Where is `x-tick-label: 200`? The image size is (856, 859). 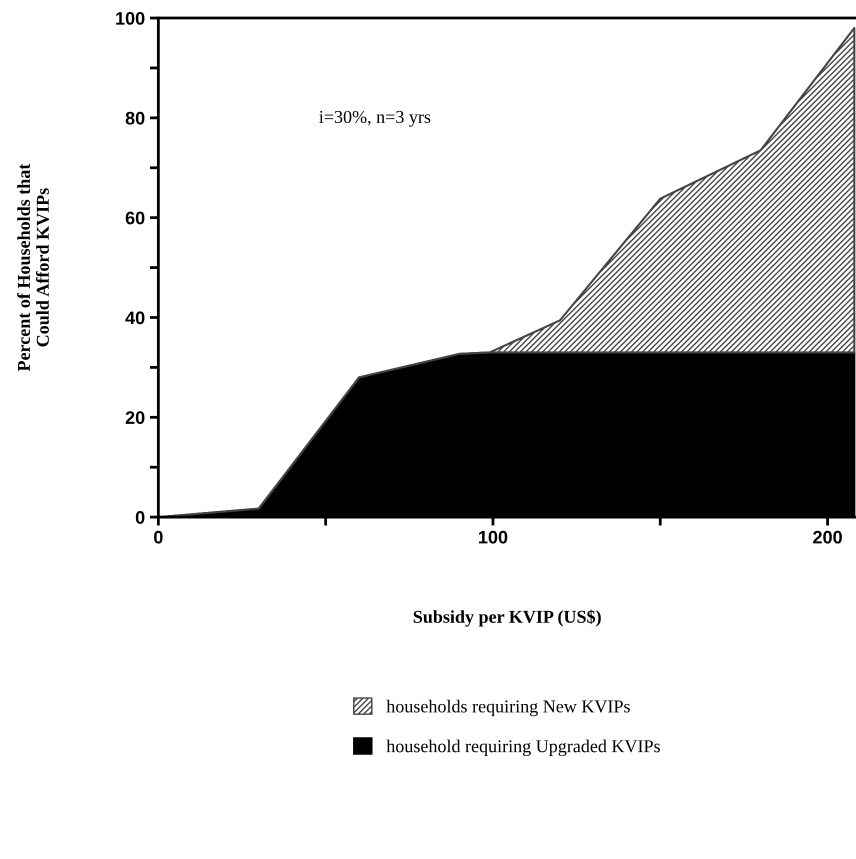
x-tick-label: 200 is located at coordinates (827, 537).